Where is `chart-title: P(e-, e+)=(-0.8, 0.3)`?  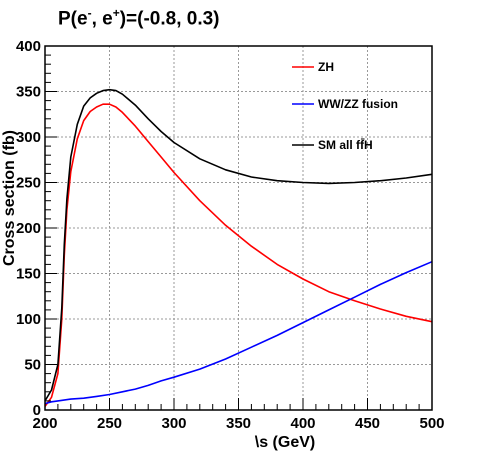
chart-title: P(e-, e+)=(-0.8, 0.3) is located at coordinates (139, 18).